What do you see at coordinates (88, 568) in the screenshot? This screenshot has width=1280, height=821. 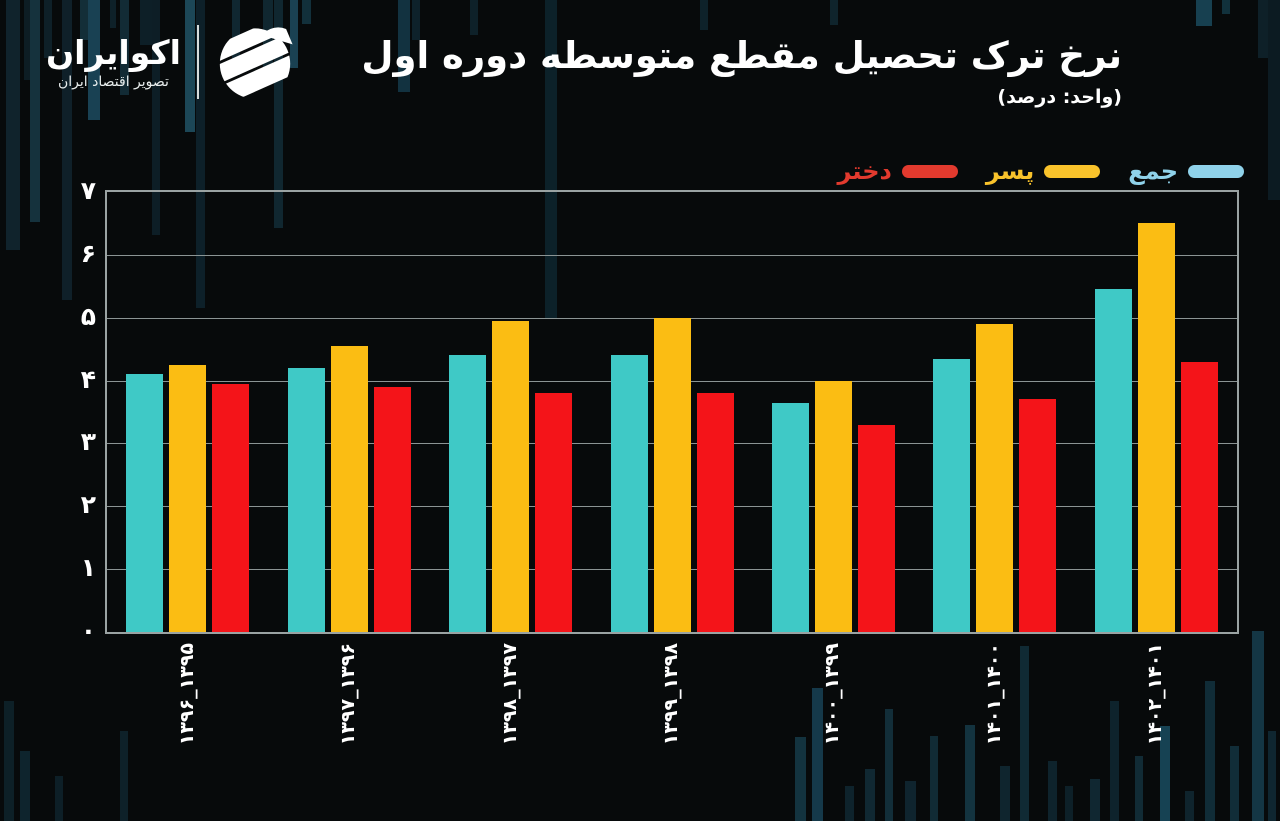 I see `y-axis-tick-label: ۱` at bounding box center [88, 568].